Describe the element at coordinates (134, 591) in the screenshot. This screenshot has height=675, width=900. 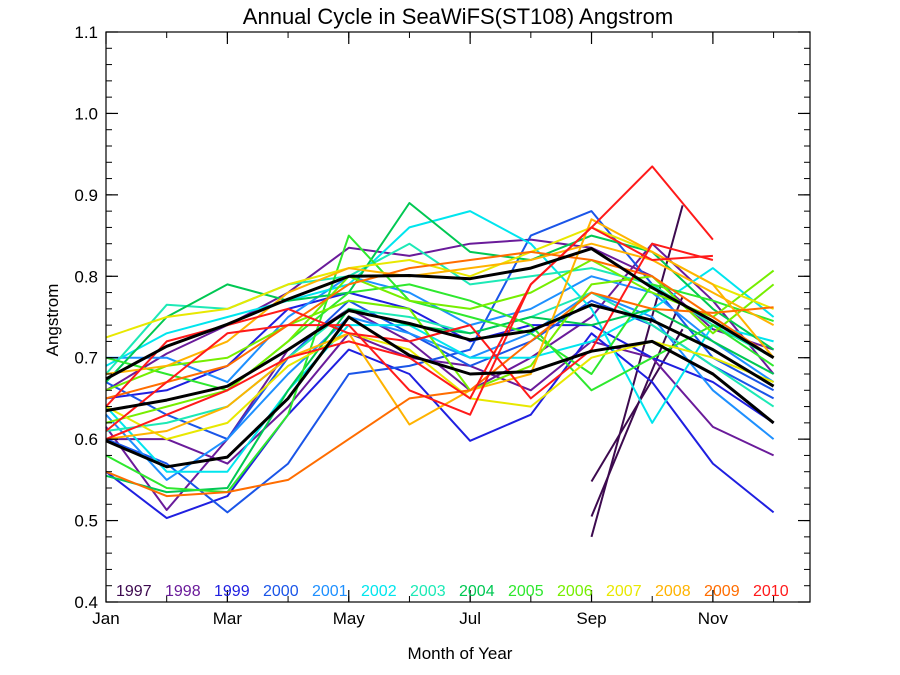
I see `legend-entry-1997: 1997` at that location.